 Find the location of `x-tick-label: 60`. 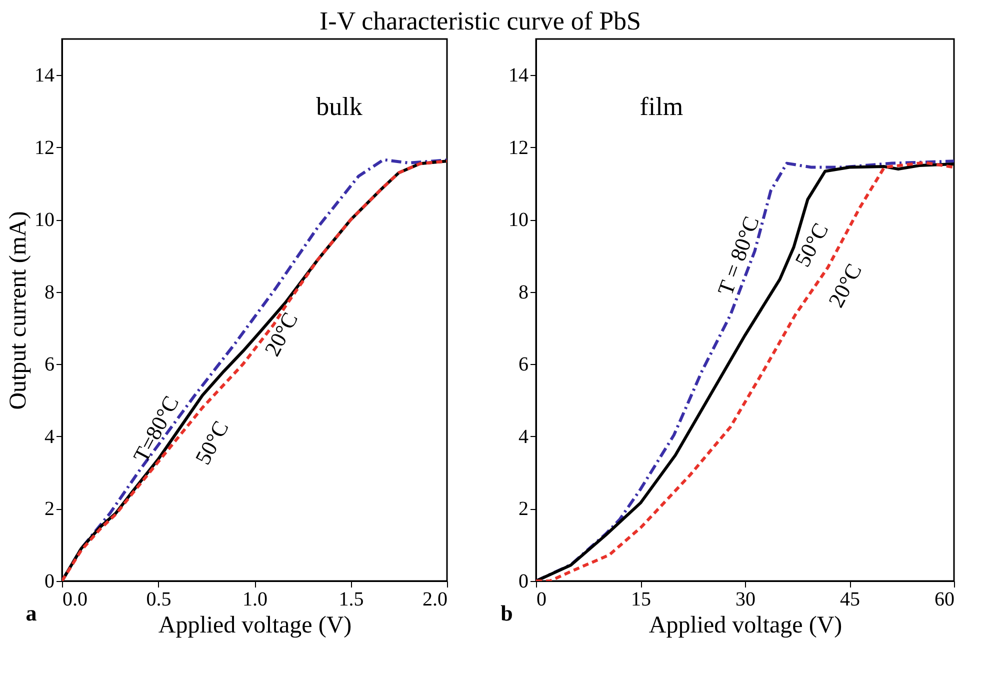

x-tick-label: 60 is located at coordinates (944, 599).